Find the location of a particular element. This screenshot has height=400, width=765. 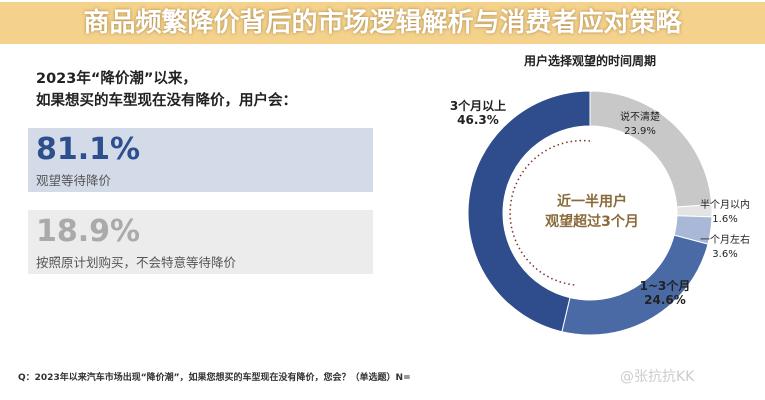

title-banner is located at coordinates (382, 23).